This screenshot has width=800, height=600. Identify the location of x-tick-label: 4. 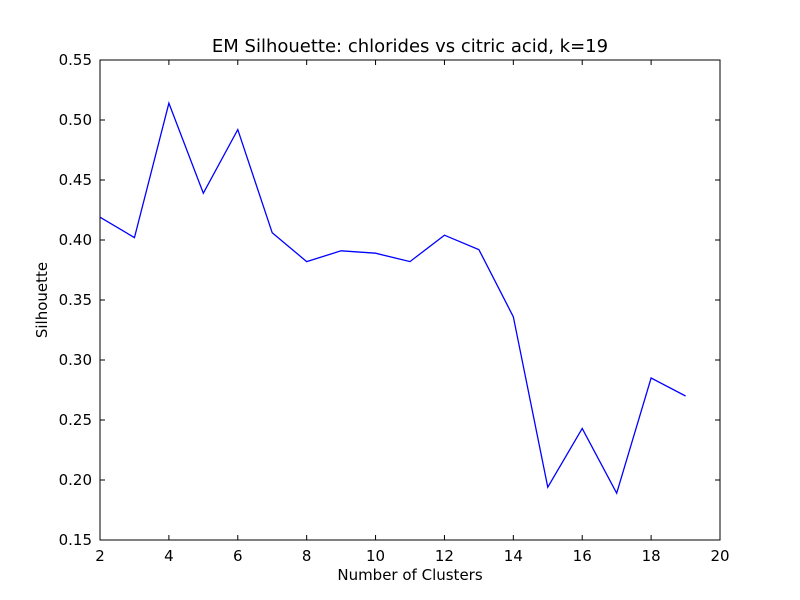
(169, 556).